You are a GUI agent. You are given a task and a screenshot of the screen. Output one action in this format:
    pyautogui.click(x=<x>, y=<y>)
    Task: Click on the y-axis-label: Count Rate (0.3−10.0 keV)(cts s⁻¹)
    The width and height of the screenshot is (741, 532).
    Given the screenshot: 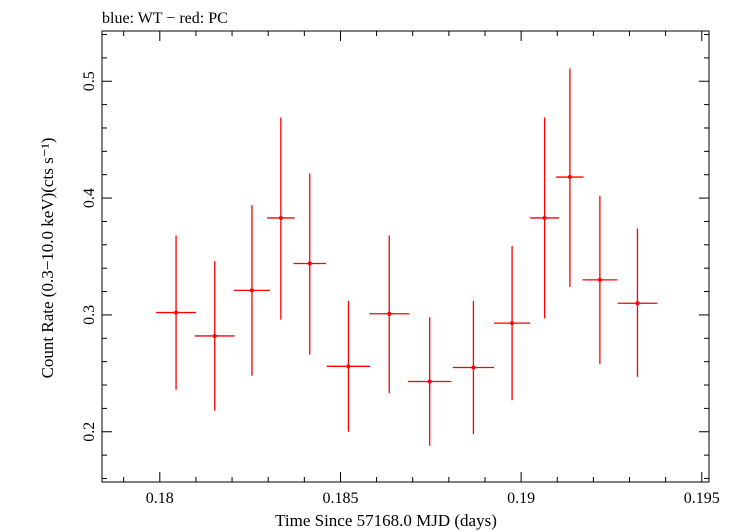 What is the action you would take?
    pyautogui.click(x=47, y=258)
    